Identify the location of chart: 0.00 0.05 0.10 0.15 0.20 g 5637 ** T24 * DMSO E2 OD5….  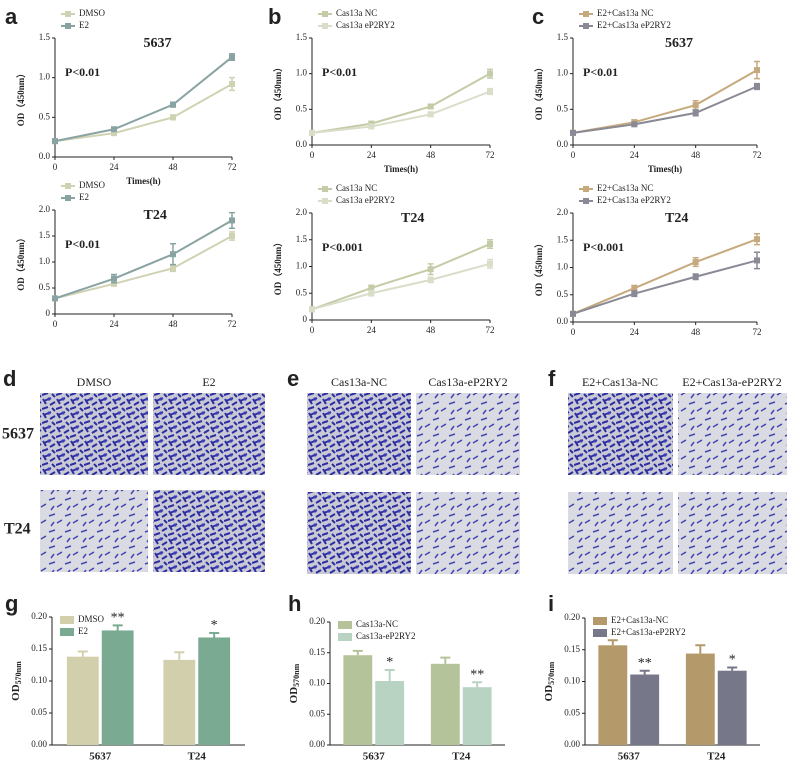
(125, 677).